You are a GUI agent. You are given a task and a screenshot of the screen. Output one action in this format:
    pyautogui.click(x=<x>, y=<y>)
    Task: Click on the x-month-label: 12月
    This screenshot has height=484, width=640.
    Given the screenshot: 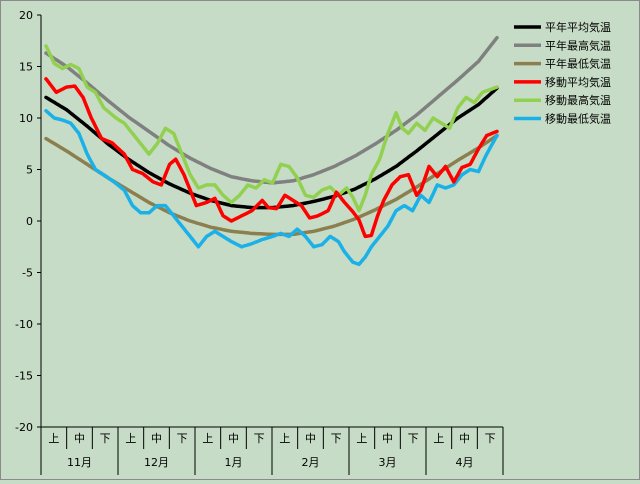 What is the action you would take?
    pyautogui.click(x=156, y=462)
    